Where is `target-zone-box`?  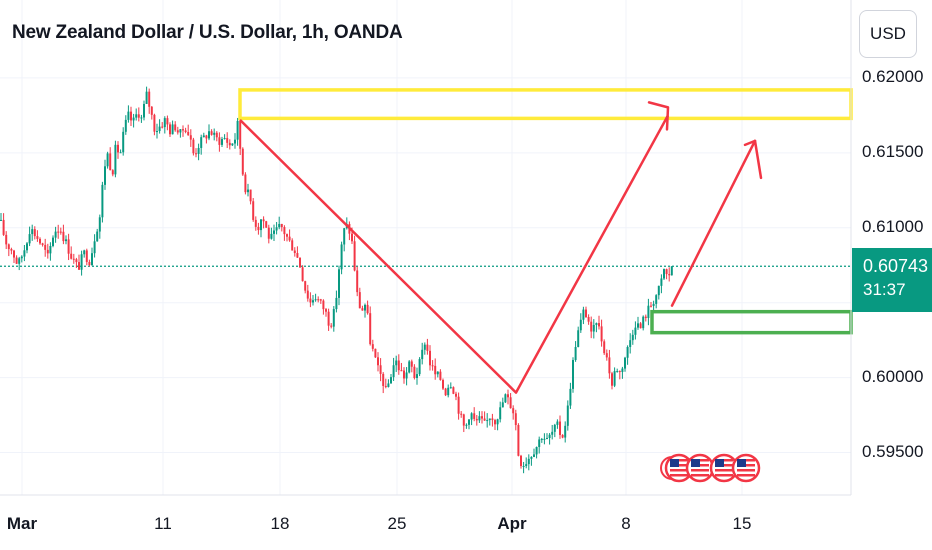 target-zone-box is located at coordinates (545, 104).